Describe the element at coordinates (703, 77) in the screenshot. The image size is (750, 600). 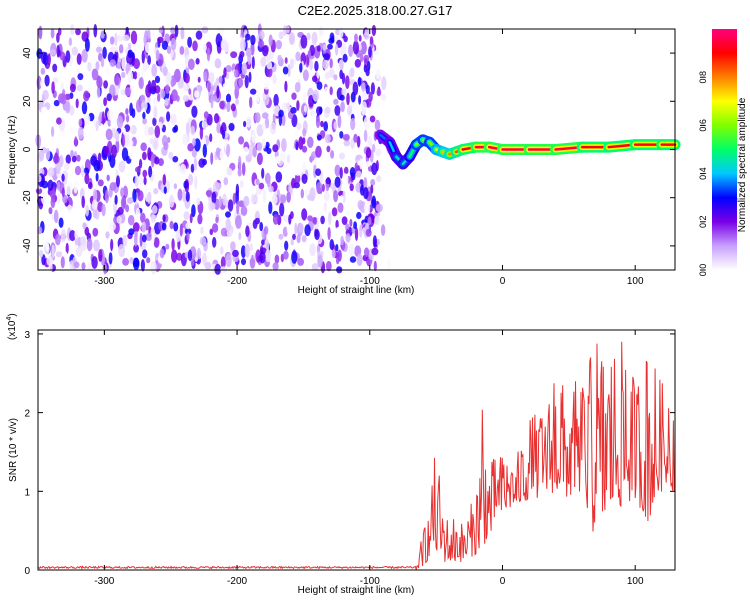
I see `colorbar-tick-label: 0.8` at that location.